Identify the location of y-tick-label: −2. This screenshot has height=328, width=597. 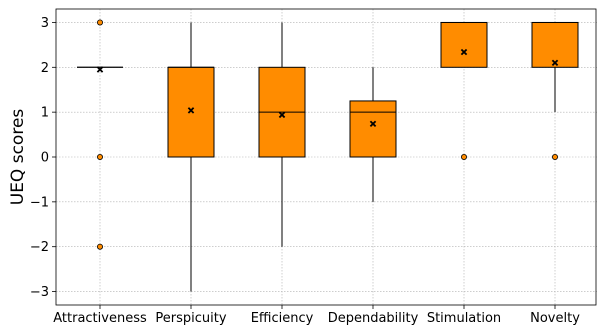
(39, 247).